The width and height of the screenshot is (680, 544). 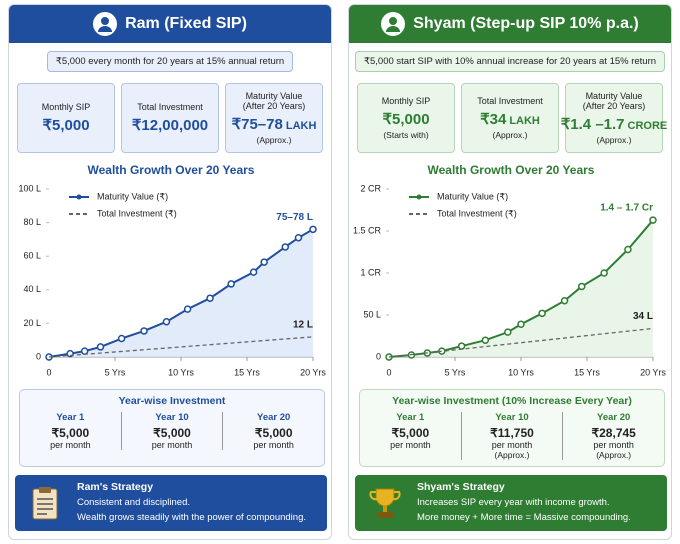 I want to click on stat-box: Monthly SIP ₹5,000, so click(x=66, y=118).